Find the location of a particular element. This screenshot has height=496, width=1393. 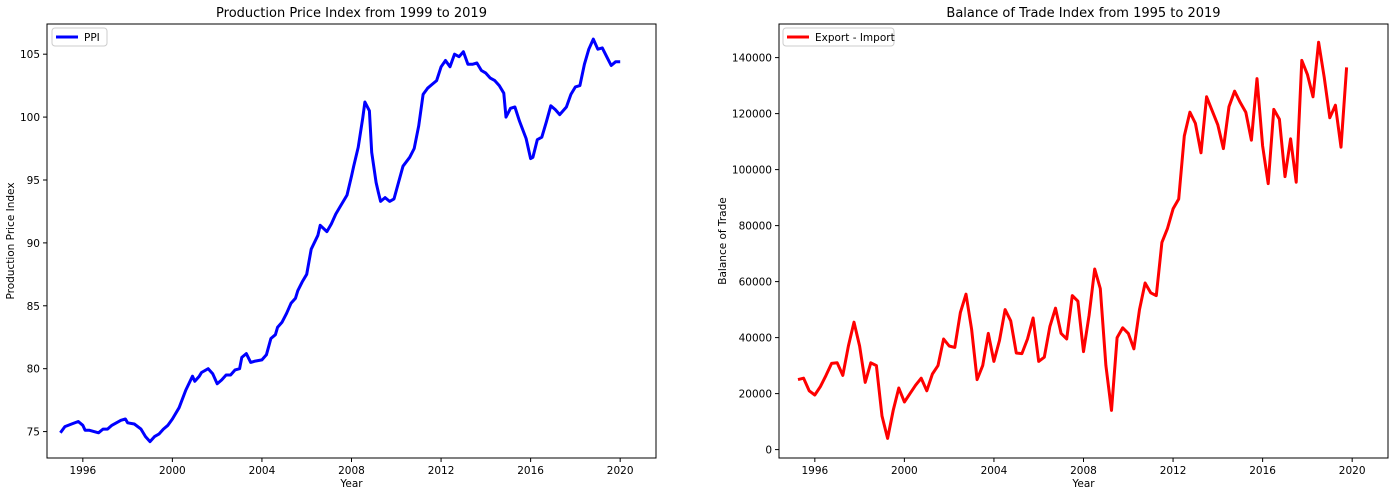

ppi-y-tick-label: 85 is located at coordinates (33, 307).